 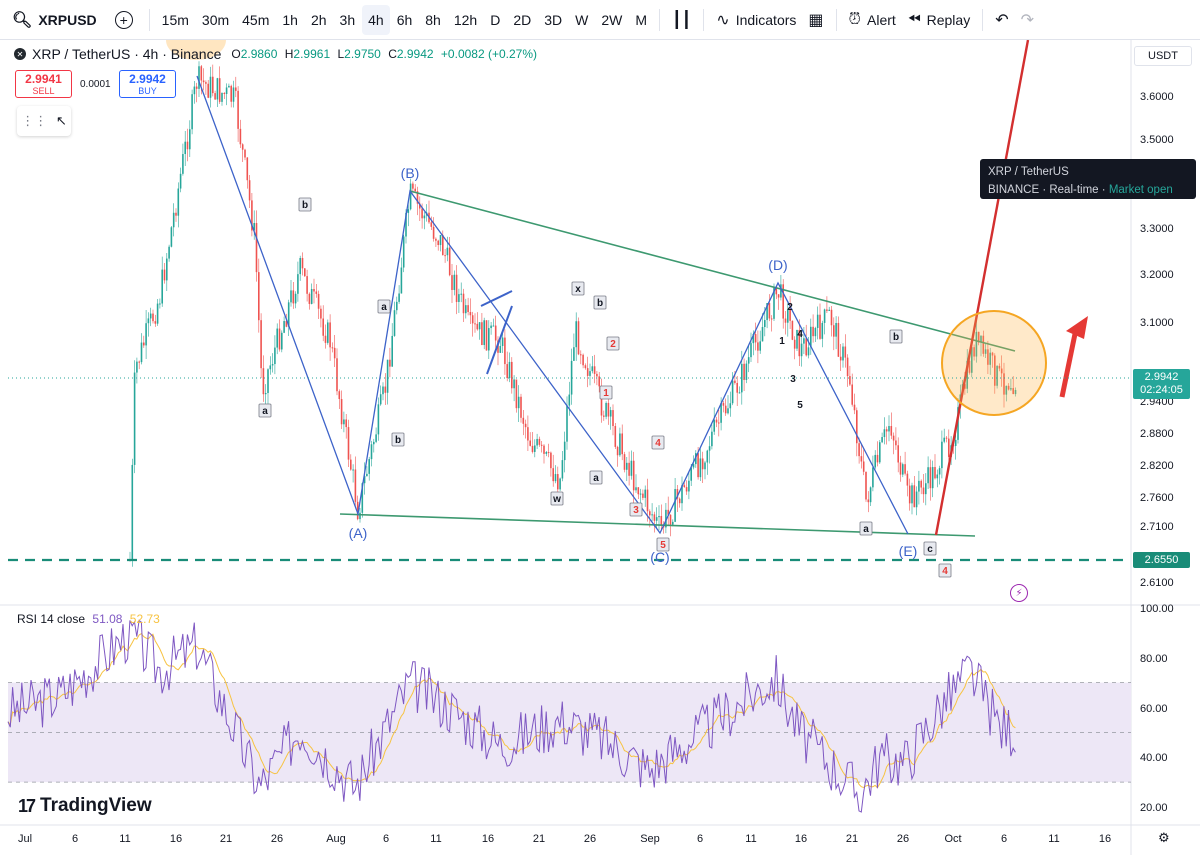 I want to click on settings-icon: ⚙︎, so click(x=1164, y=837).